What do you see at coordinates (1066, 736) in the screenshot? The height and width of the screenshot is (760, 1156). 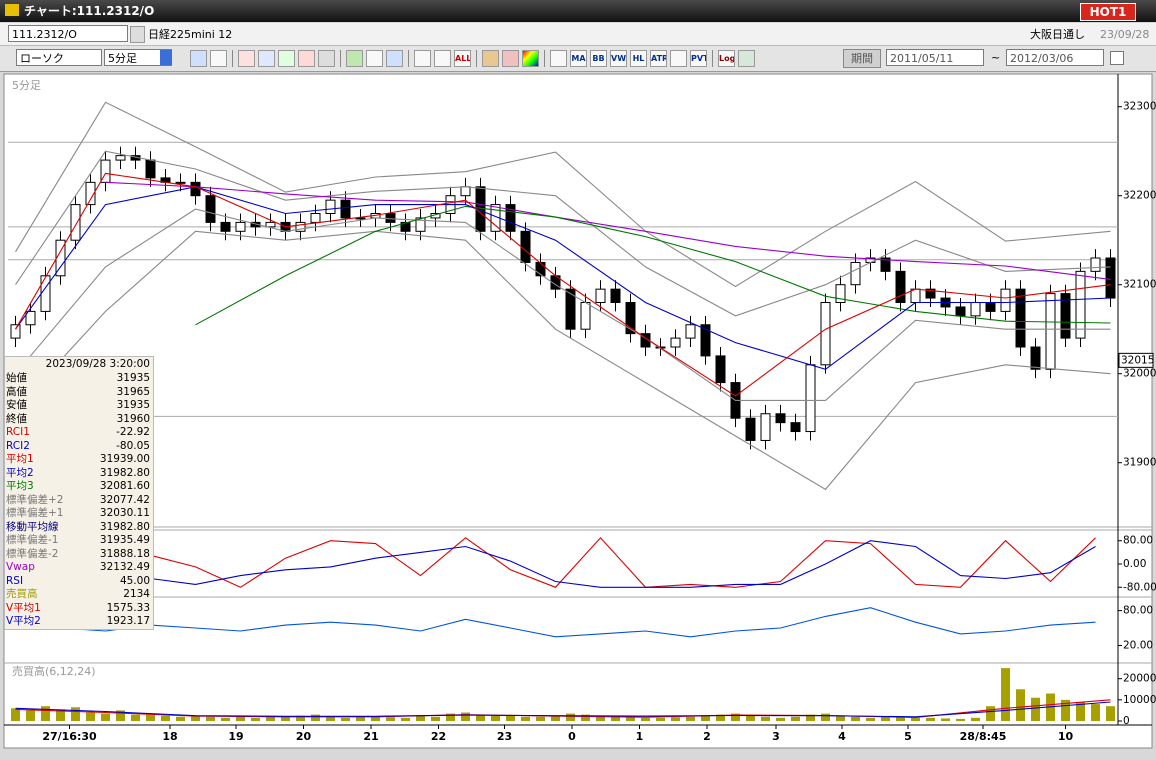 I see `x-tick-label: 10` at bounding box center [1066, 736].